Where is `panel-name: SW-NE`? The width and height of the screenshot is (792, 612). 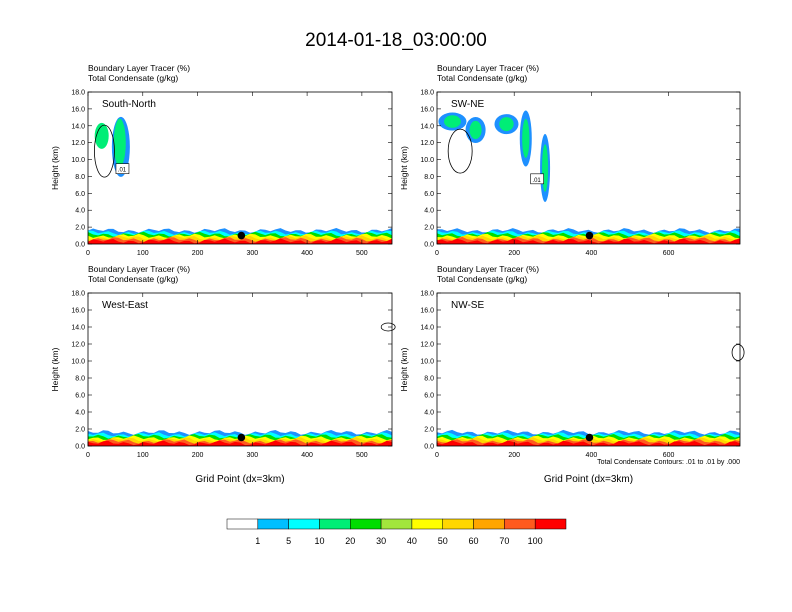 panel-name: SW-NE is located at coordinates (467, 104).